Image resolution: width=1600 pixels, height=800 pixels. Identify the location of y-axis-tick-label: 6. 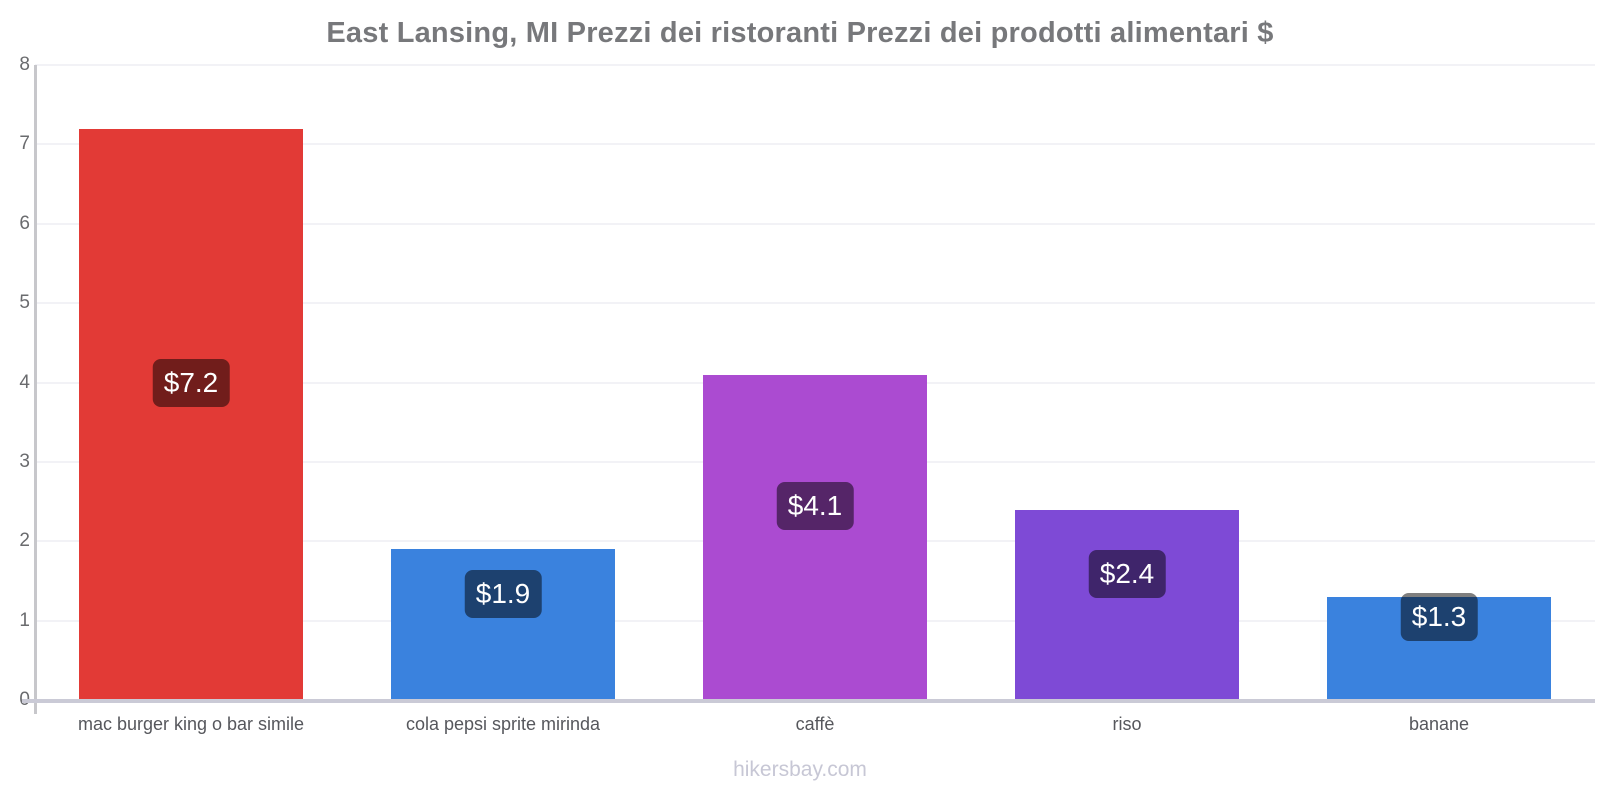
(24, 223).